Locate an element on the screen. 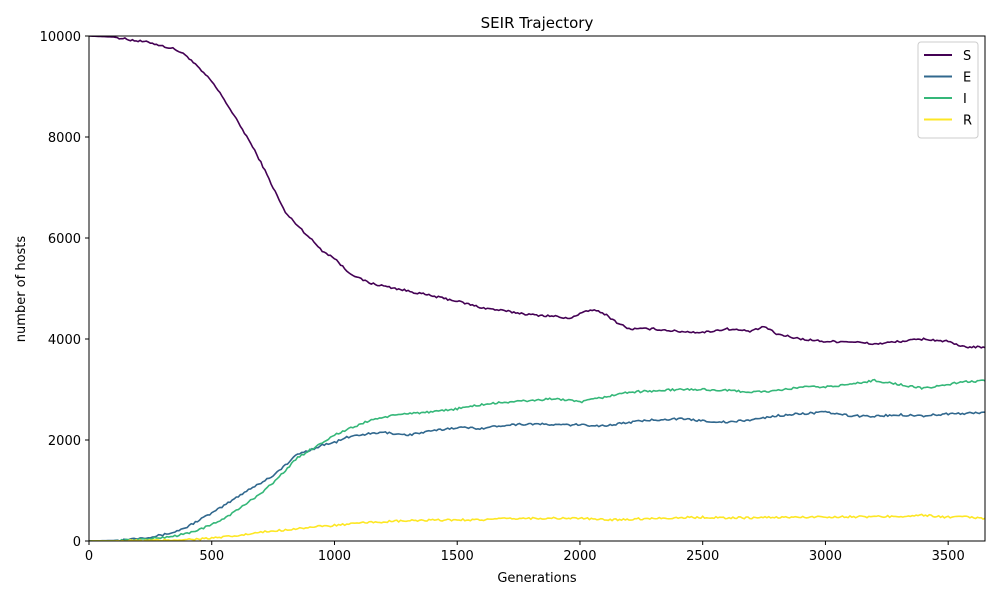 This screenshot has width=1000, height=600. x-axis-label: Generations is located at coordinates (537, 578).